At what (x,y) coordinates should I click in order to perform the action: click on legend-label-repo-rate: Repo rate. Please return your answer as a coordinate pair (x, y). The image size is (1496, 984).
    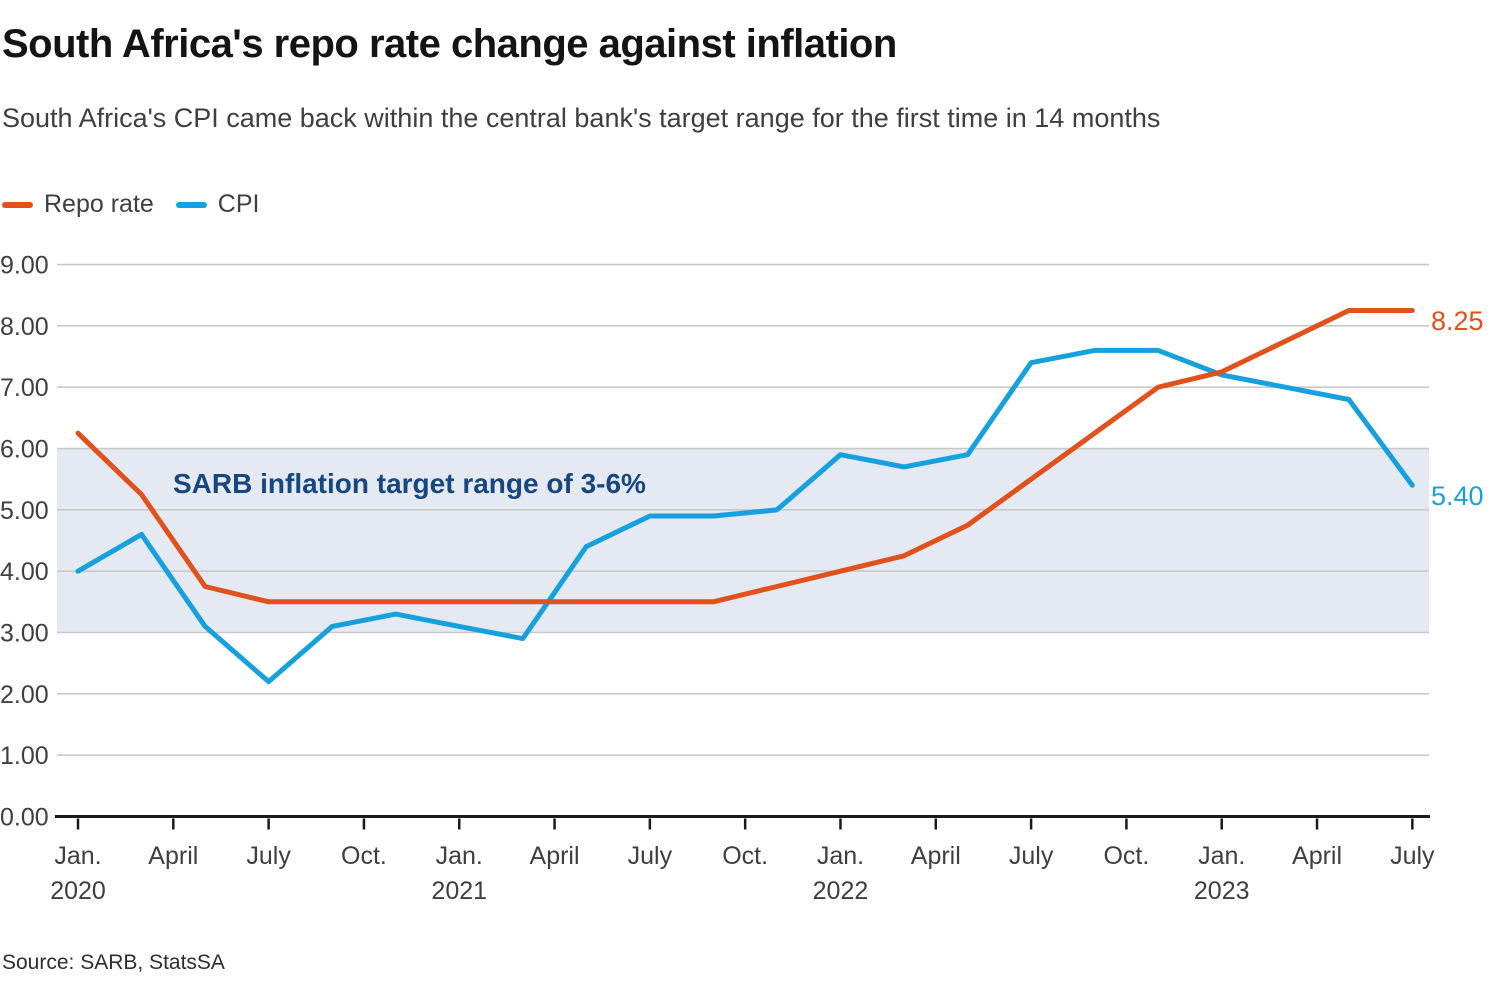
    Looking at the image, I should click on (99, 204).